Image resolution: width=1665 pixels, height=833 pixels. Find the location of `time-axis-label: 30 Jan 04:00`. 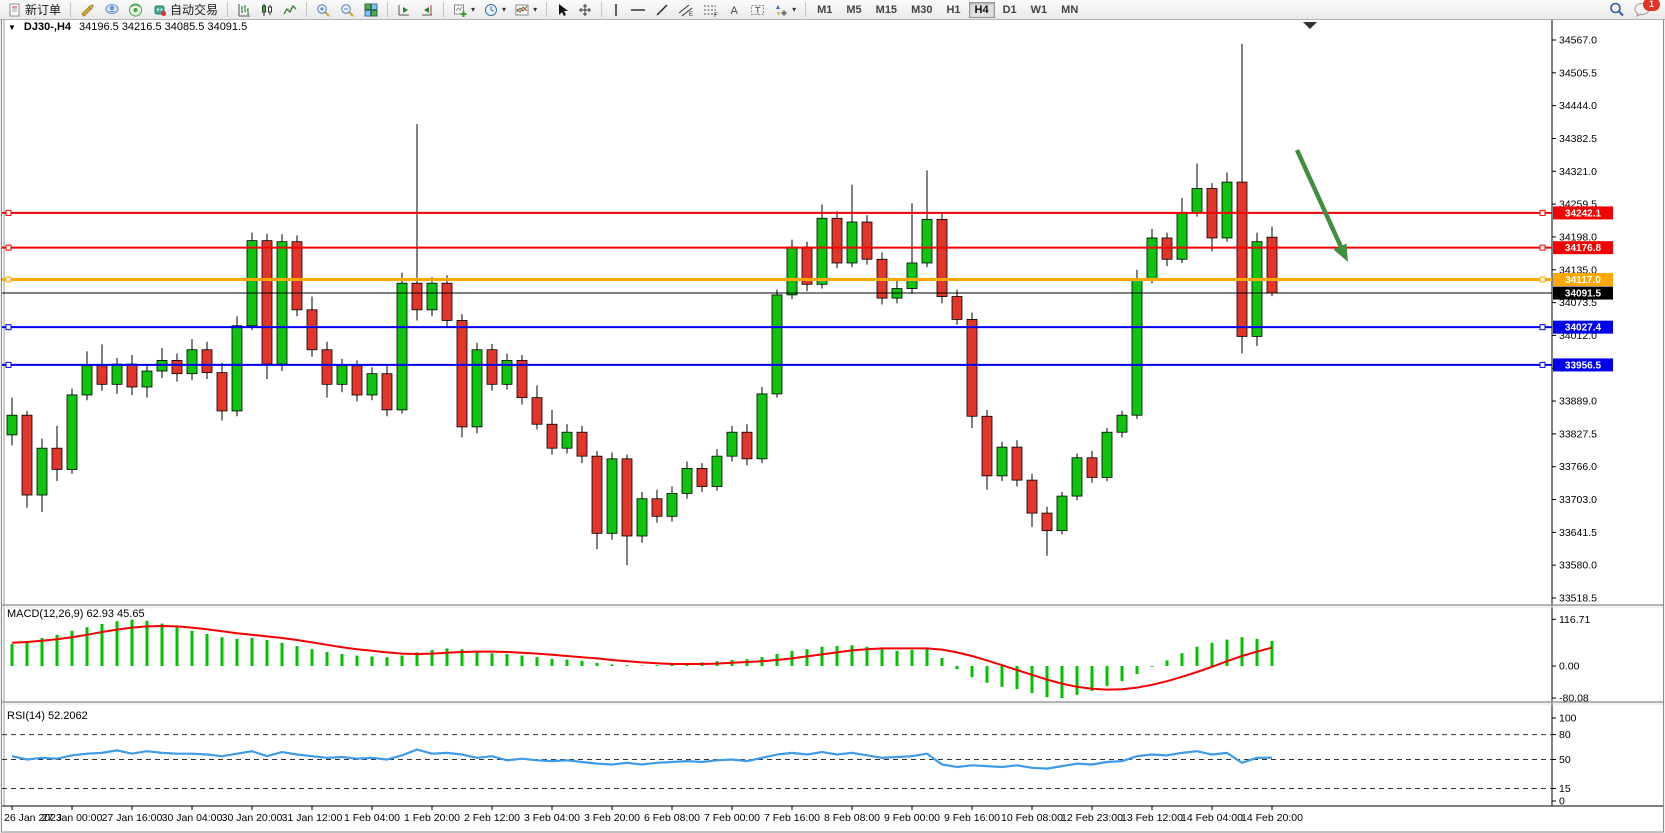

time-axis-label: 30 Jan 04:00 is located at coordinates (192, 818).